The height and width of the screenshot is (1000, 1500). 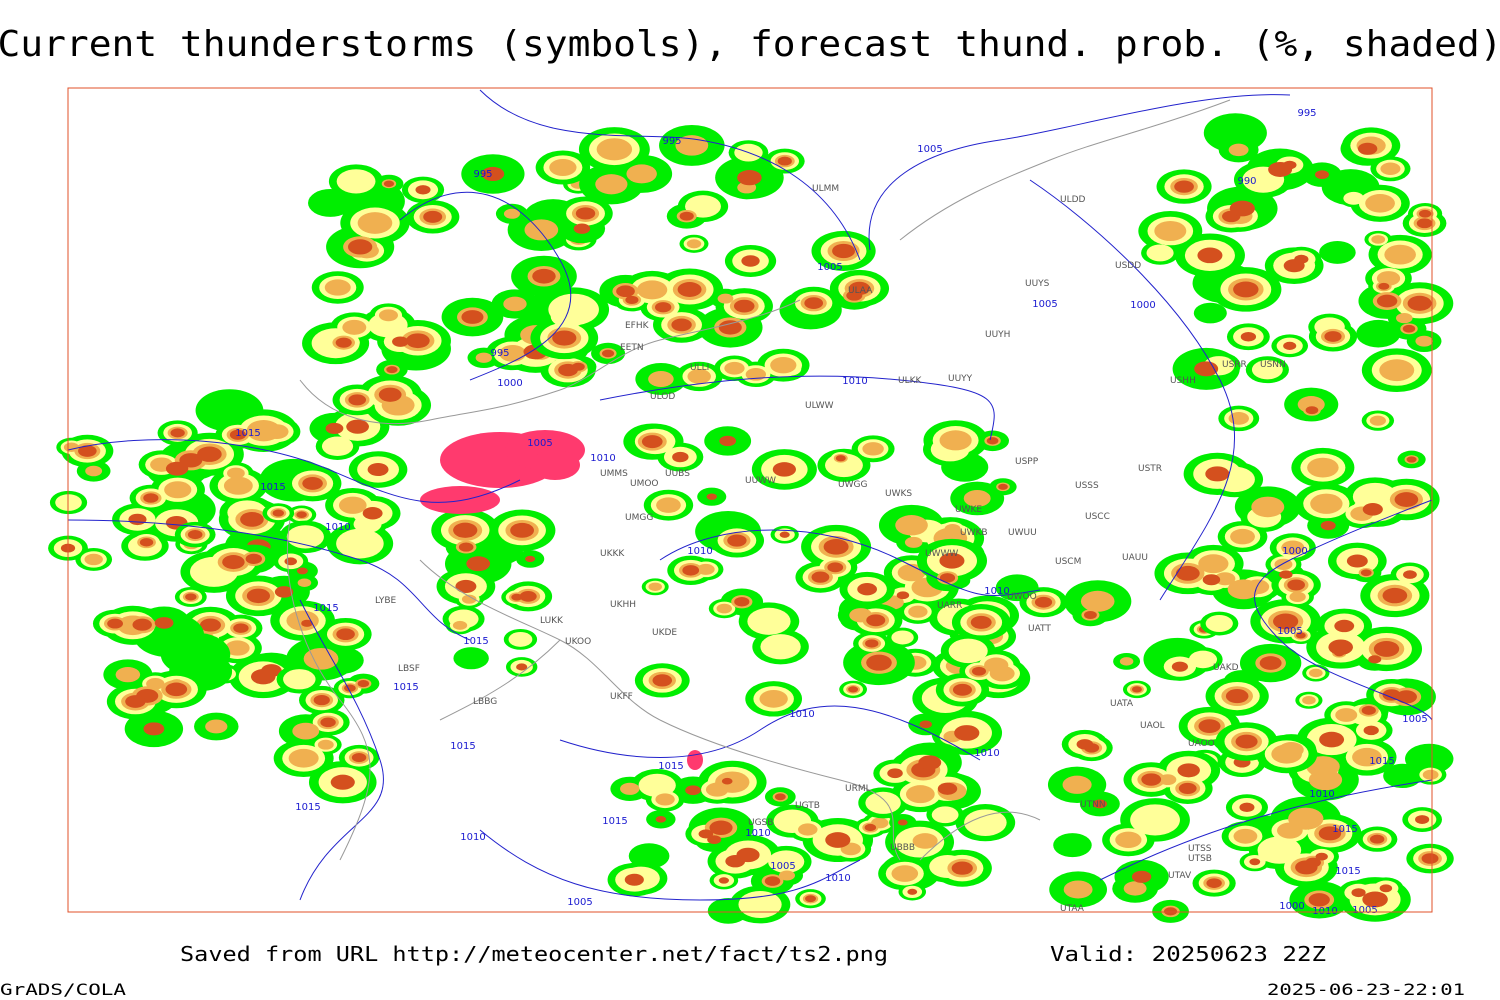 I want to click on station-label: ULKK, so click(x=910, y=381).